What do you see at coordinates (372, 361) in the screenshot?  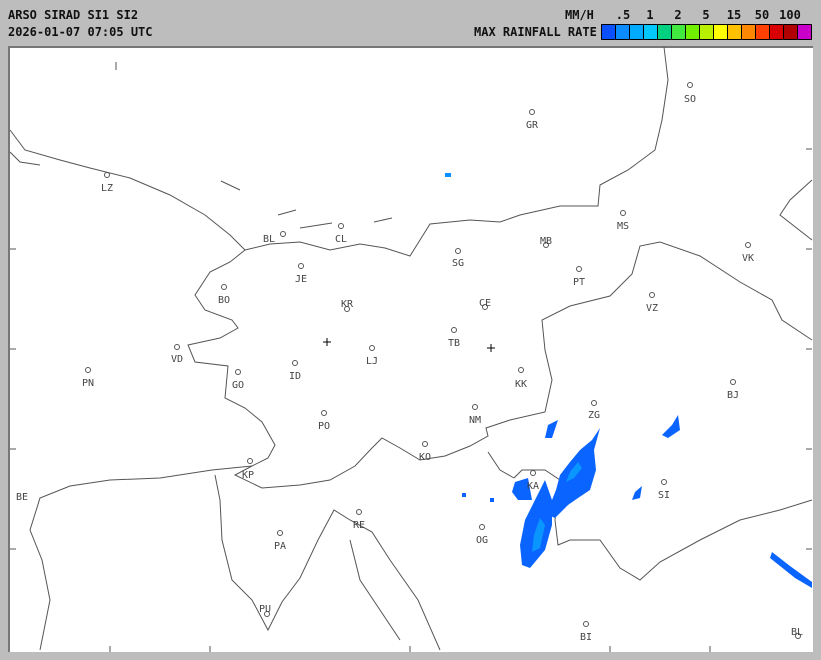 I see `city-label: LJ` at bounding box center [372, 361].